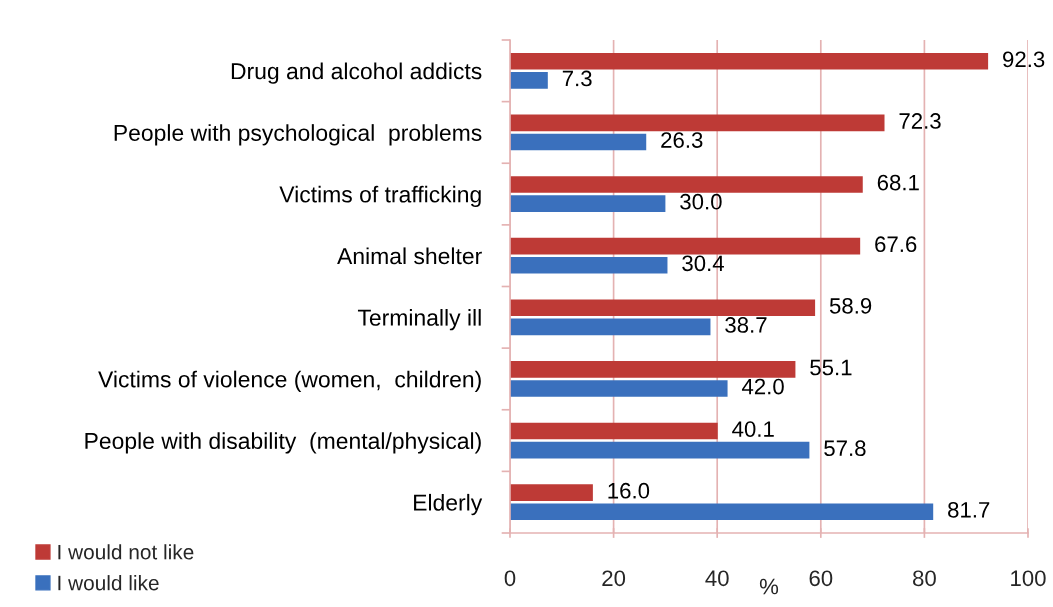 The image size is (1053, 607). What do you see at coordinates (762, 386) in the screenshot?
I see `data-label: 42.0` at bounding box center [762, 386].